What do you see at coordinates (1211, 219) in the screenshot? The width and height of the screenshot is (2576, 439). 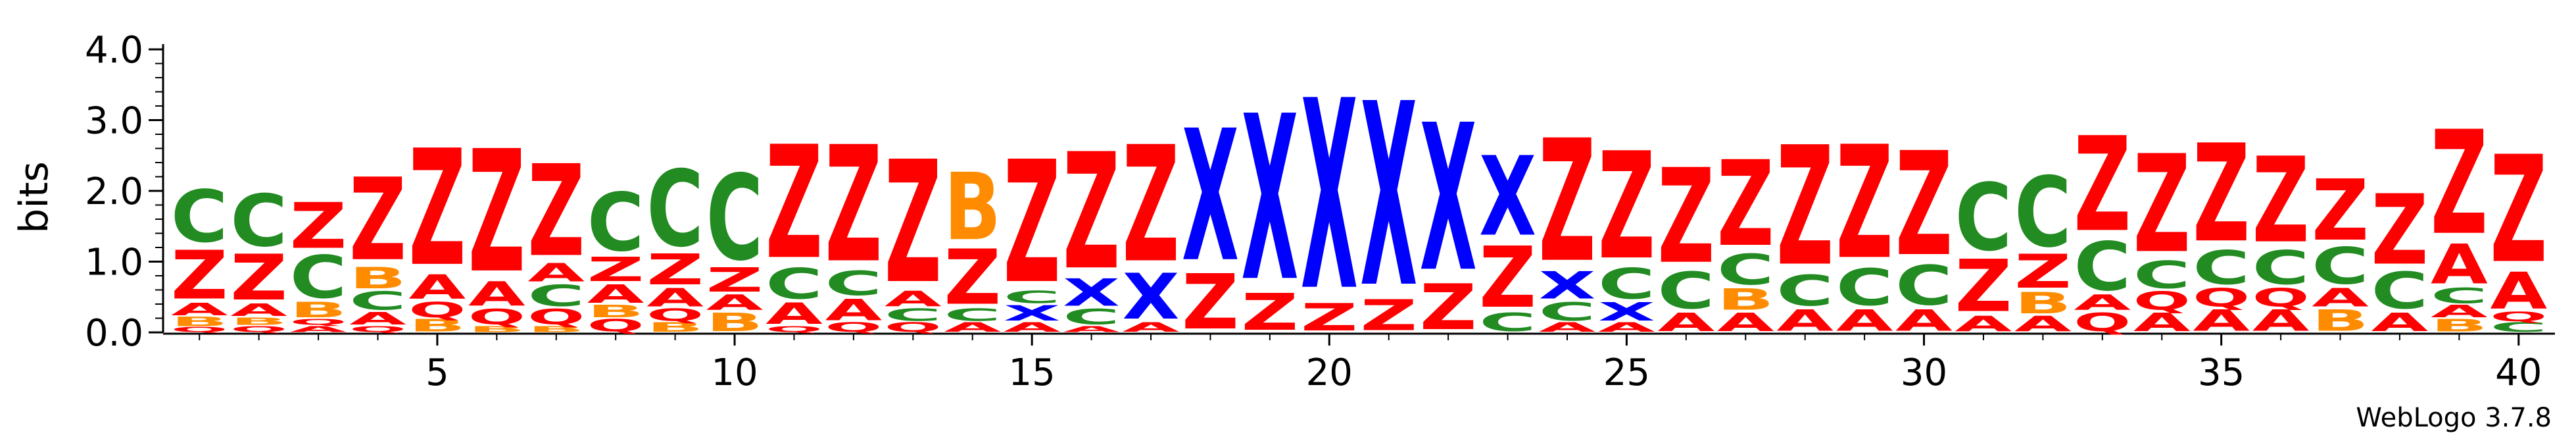 I see `logo-column-18: ZX` at bounding box center [1211, 219].